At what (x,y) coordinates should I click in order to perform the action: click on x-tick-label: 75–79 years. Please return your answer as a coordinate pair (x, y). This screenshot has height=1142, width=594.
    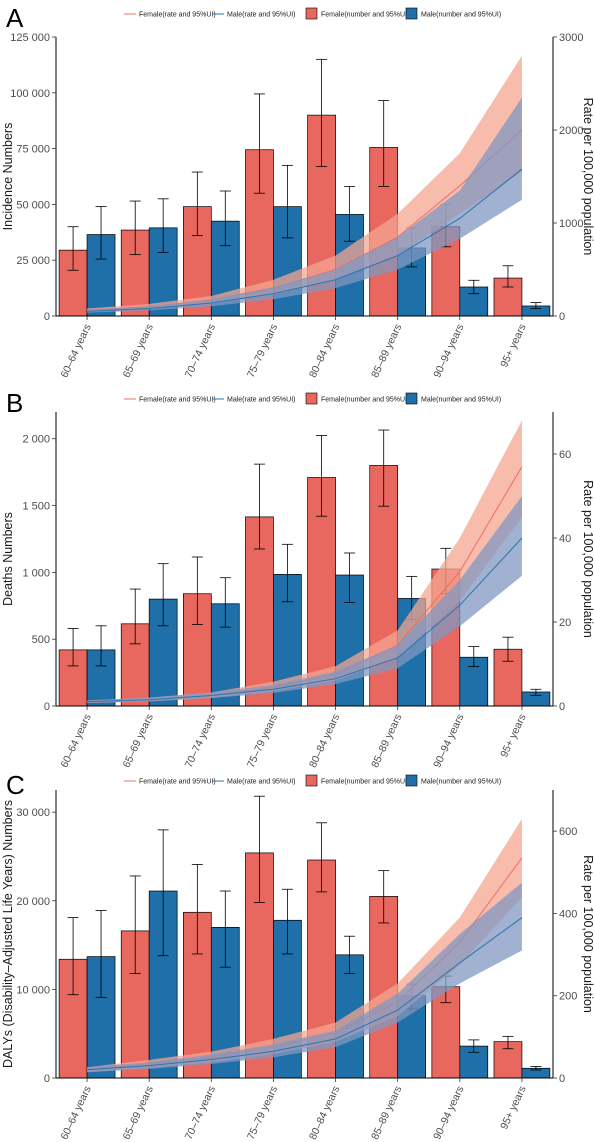
    Looking at the image, I should click on (262, 350).